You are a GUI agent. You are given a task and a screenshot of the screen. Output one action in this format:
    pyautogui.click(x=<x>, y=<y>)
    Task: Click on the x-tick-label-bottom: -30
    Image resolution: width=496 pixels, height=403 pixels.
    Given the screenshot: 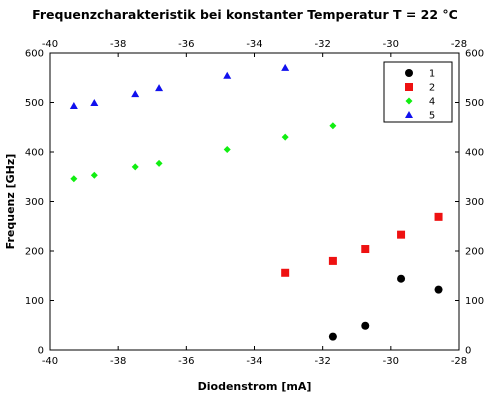 What is the action you would take?
    pyautogui.click(x=391, y=361)
    